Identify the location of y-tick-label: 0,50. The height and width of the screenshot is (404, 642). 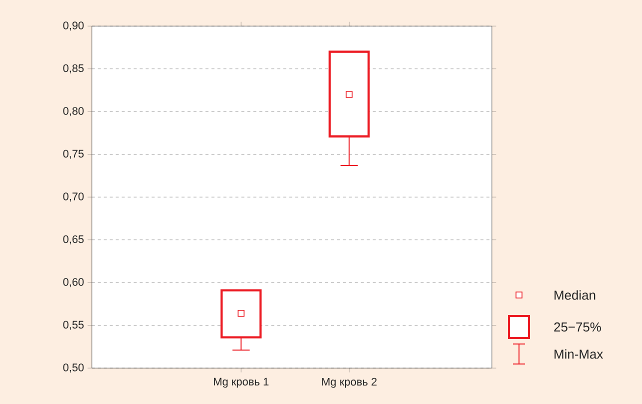
(73, 368).